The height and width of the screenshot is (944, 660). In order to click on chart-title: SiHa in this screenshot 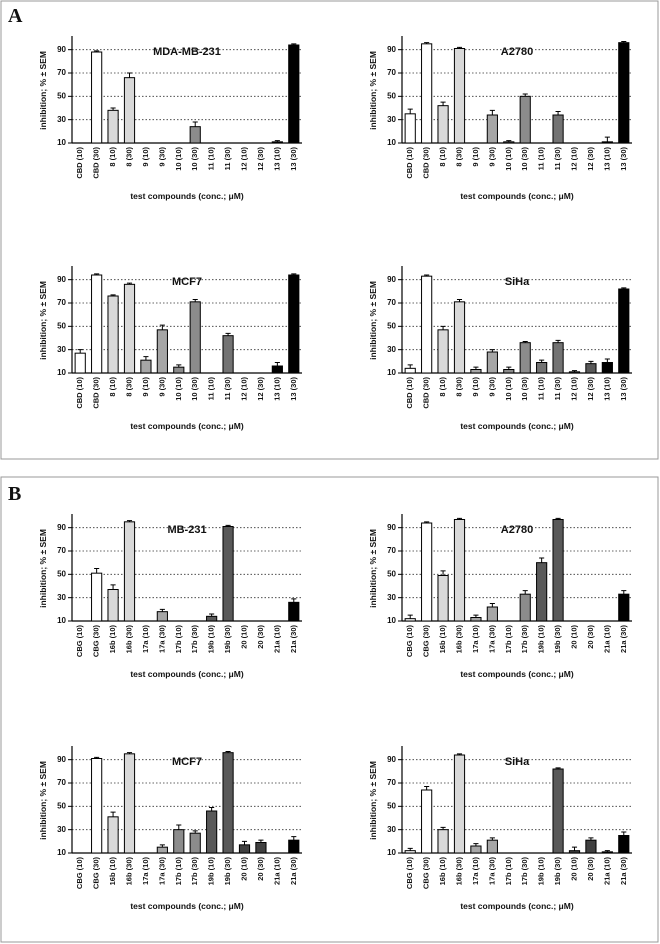, I will do `click(517, 282)`.